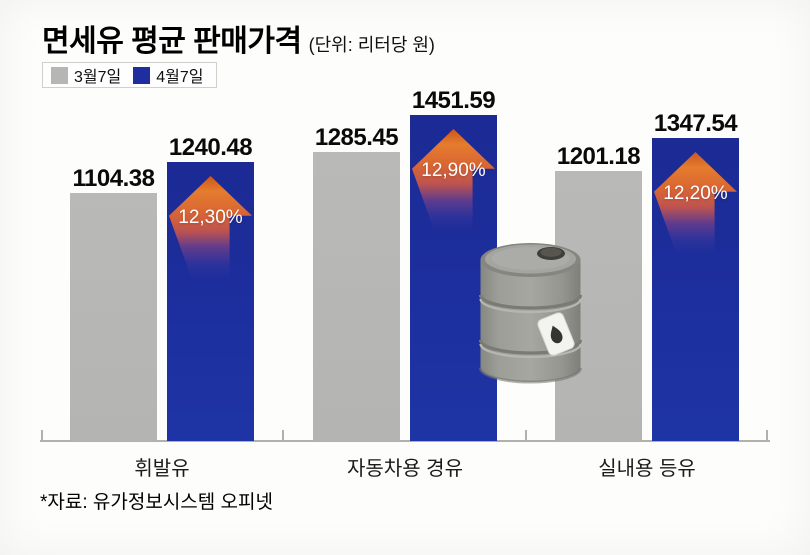 This screenshot has height=555, width=810. Describe the element at coordinates (530, 375) in the screenshot. I see `barrel-bottom-shade` at that location.